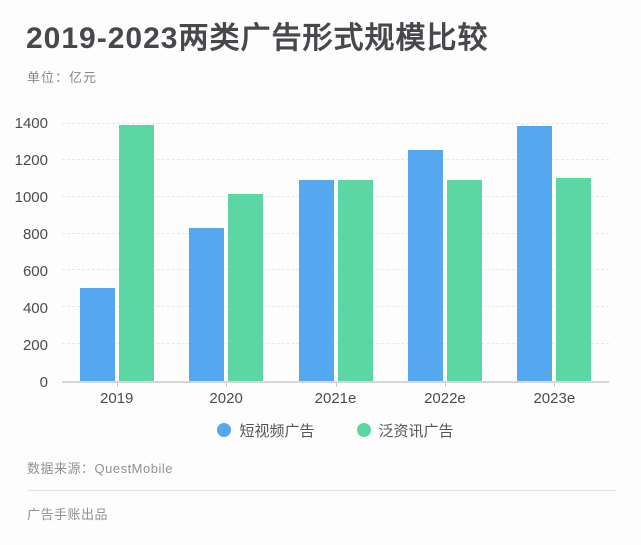 Image resolution: width=641 pixels, height=545 pixels. I want to click on x-axis-label-2022e: 2022e, so click(444, 394).